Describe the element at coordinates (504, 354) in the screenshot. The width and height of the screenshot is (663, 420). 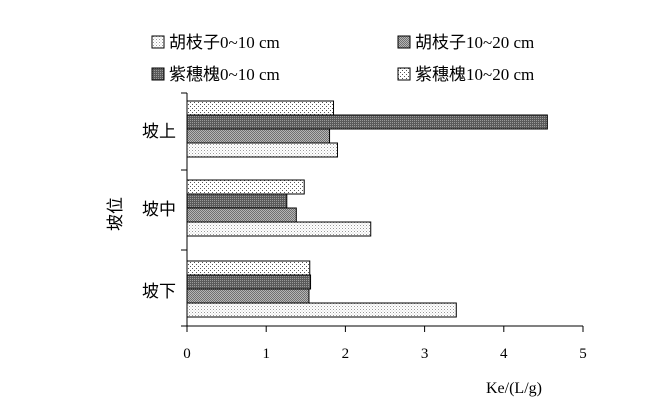
I see `x-tick-label-5: 4` at that location.